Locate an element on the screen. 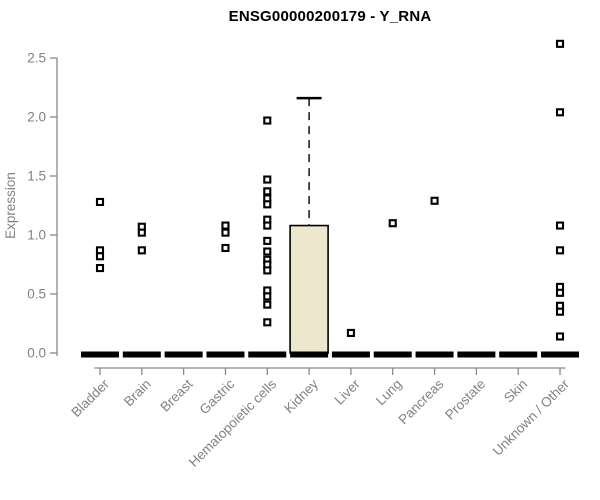 The height and width of the screenshot is (500, 600). y-tick-label: 1.0 is located at coordinates (36, 235).